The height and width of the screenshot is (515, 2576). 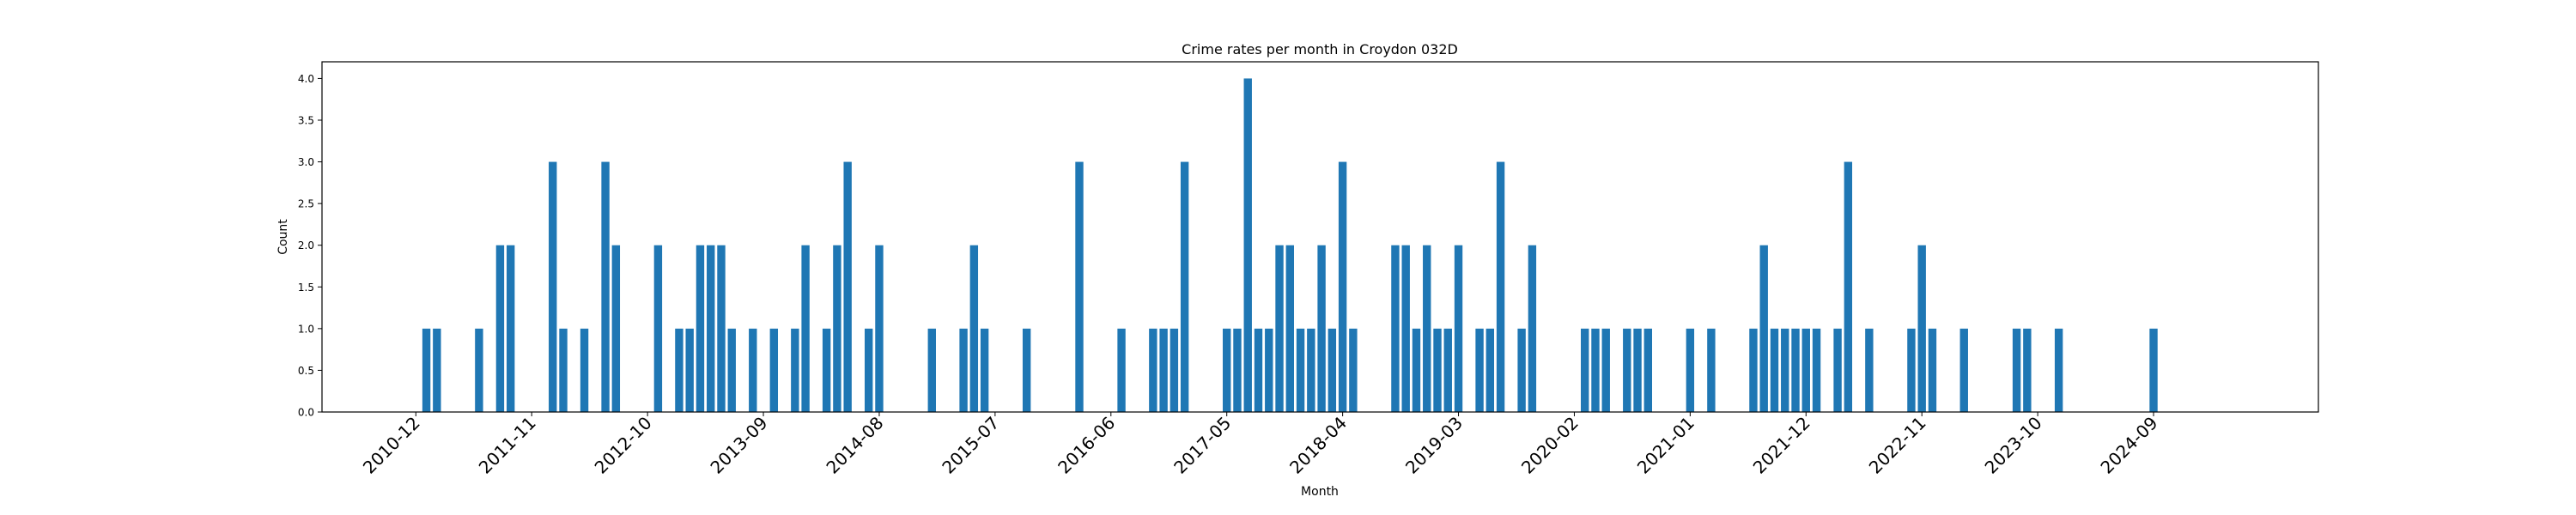 I want to click on x-tick-label: 2021-12, so click(x=1782, y=445).